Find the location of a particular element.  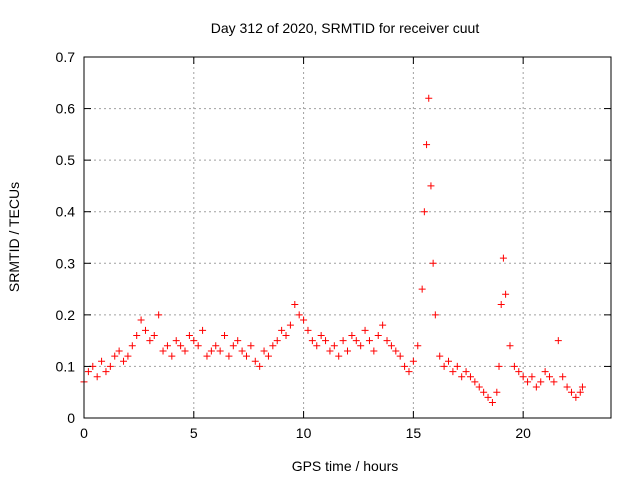

x-axis-label: GPS time / hours is located at coordinates (345, 466).